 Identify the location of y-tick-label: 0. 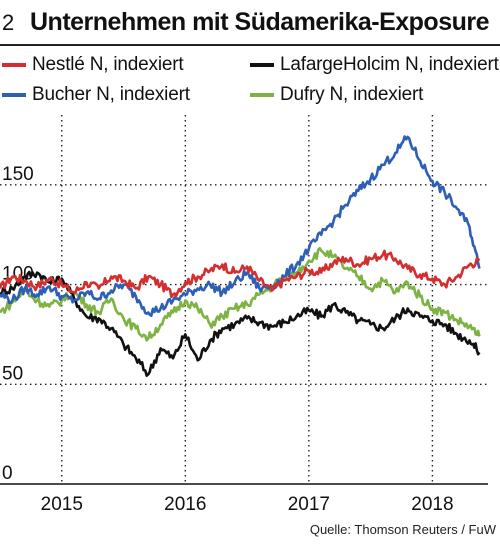
(7, 473).